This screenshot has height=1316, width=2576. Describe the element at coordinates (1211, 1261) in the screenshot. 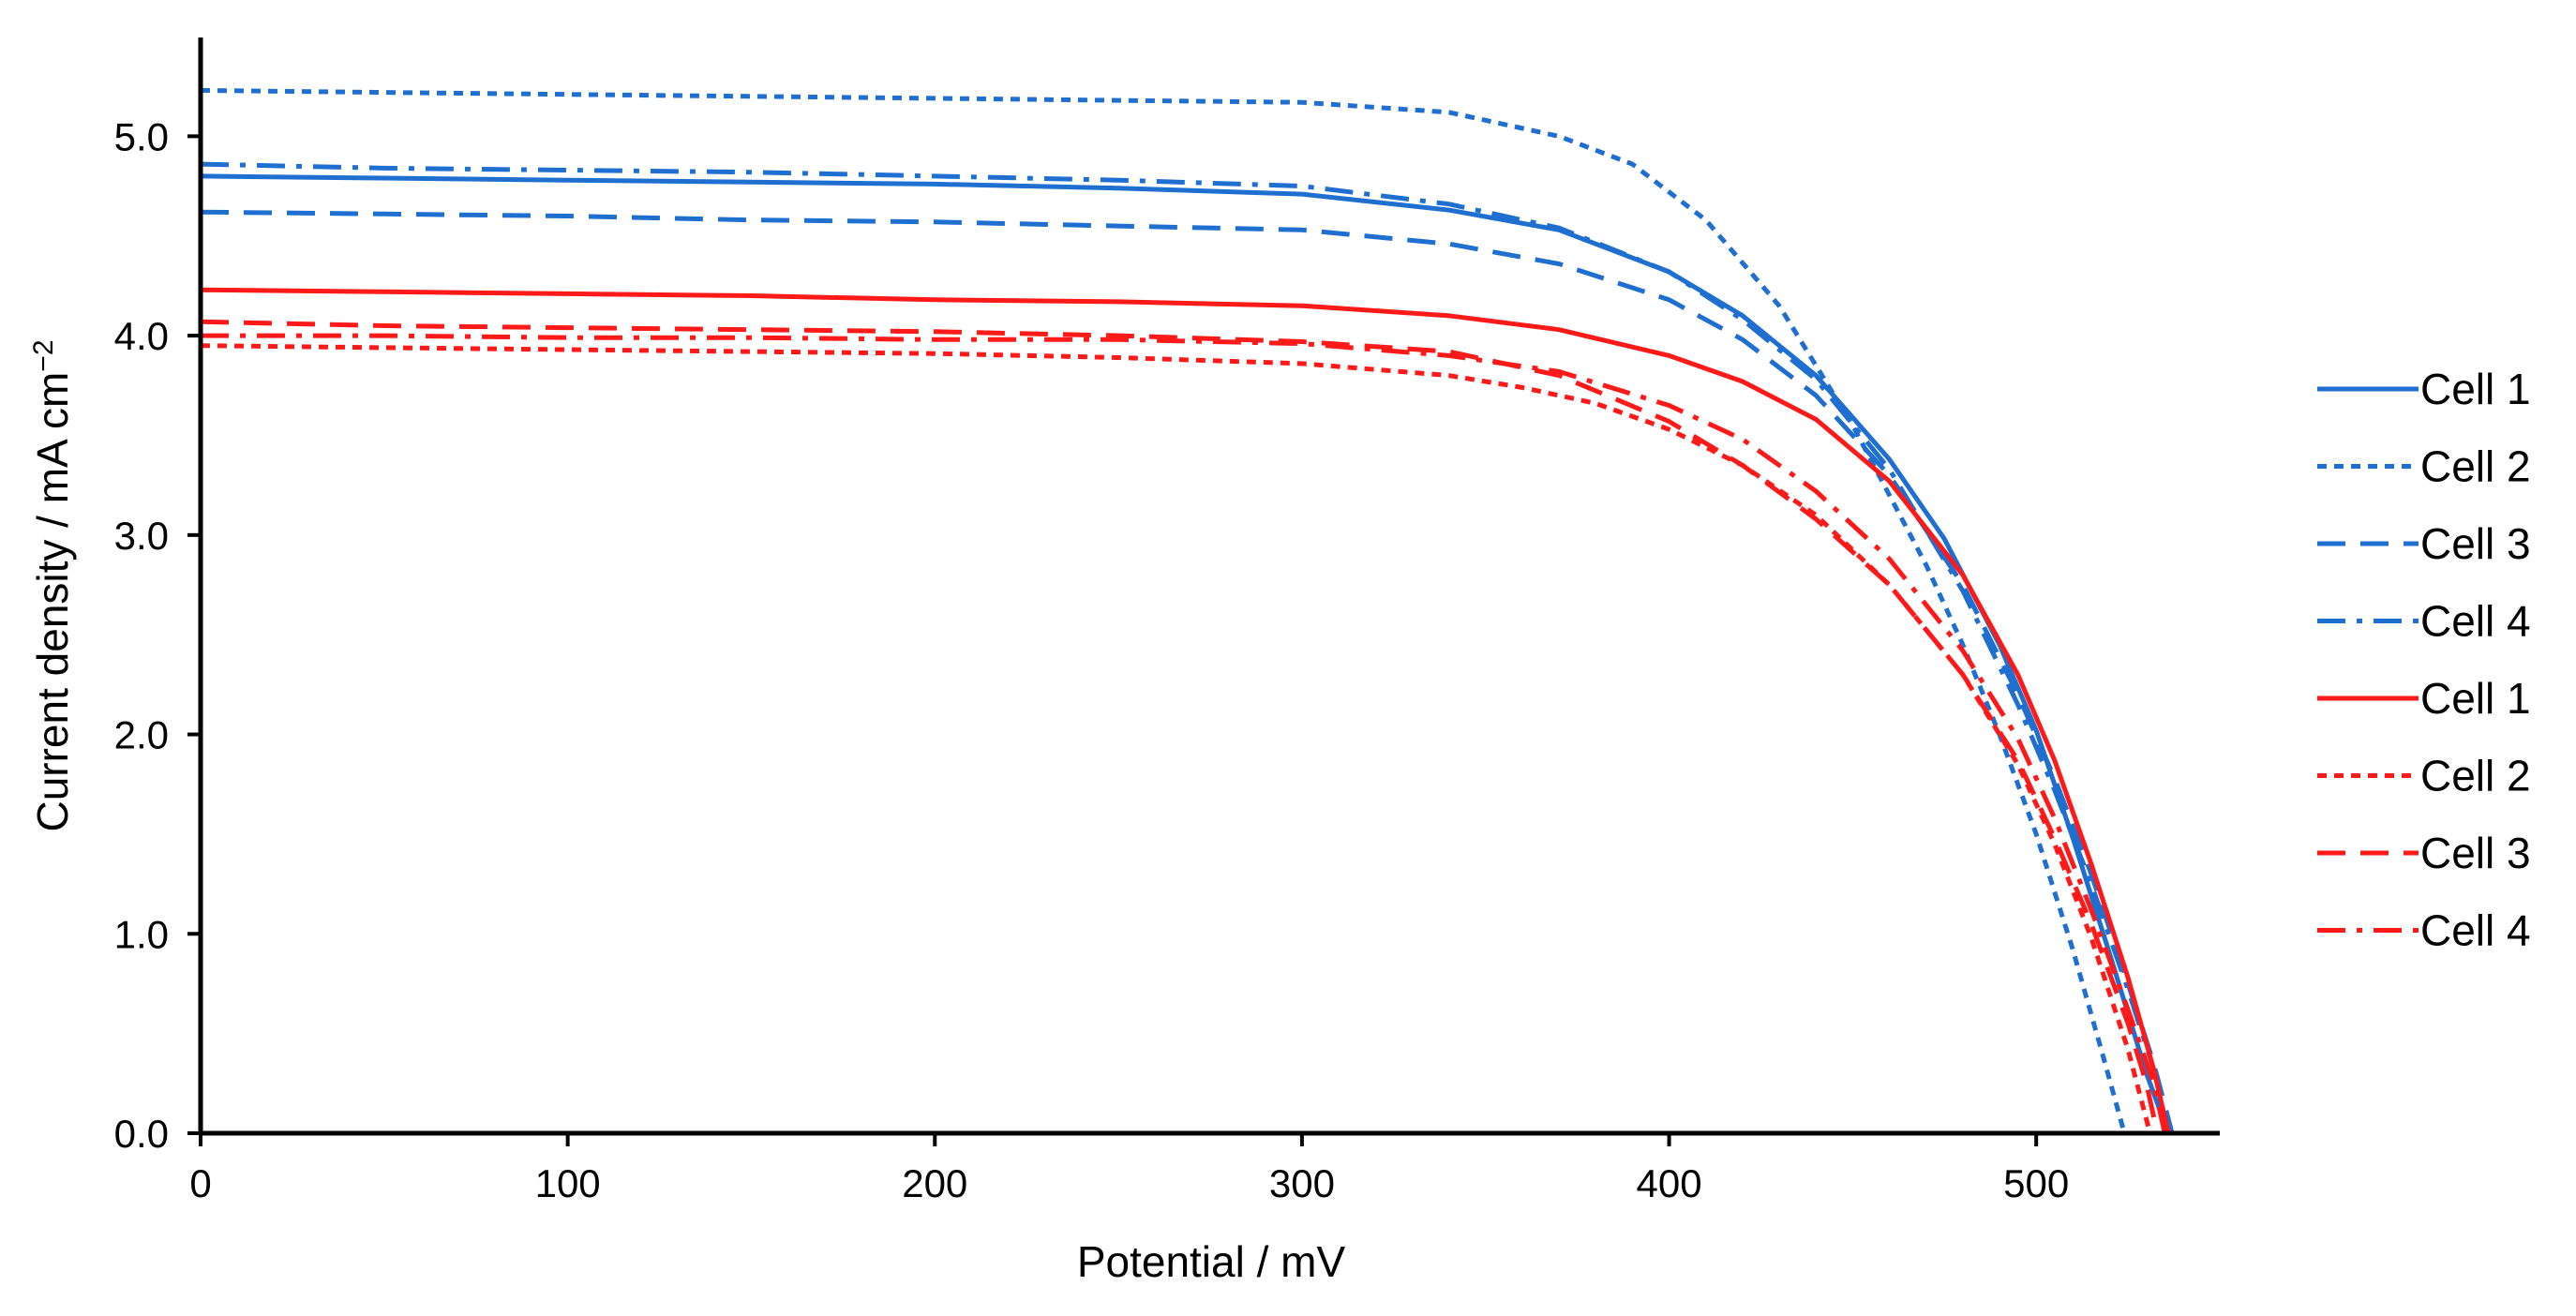

I see `x-axis-title: Potential / mV` at that location.